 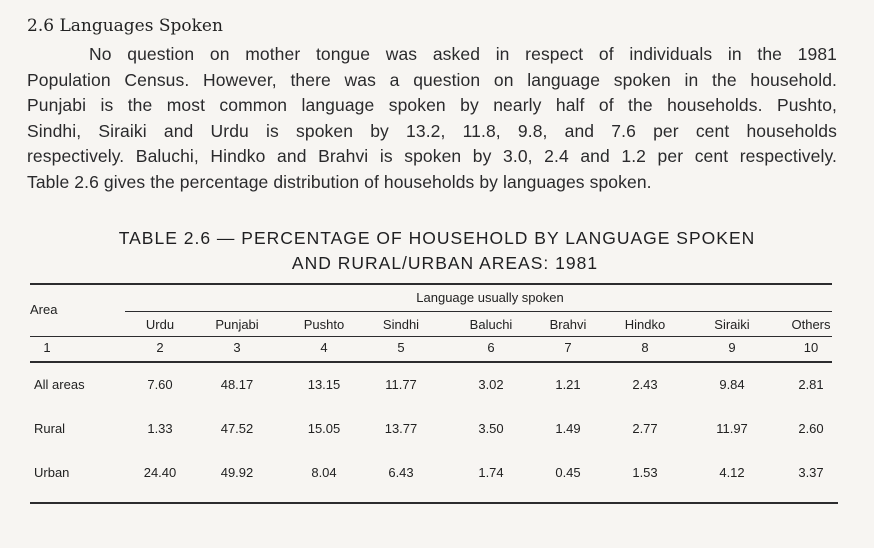 What do you see at coordinates (401, 324) in the screenshot?
I see `column-header-sindhi: Sindhi` at bounding box center [401, 324].